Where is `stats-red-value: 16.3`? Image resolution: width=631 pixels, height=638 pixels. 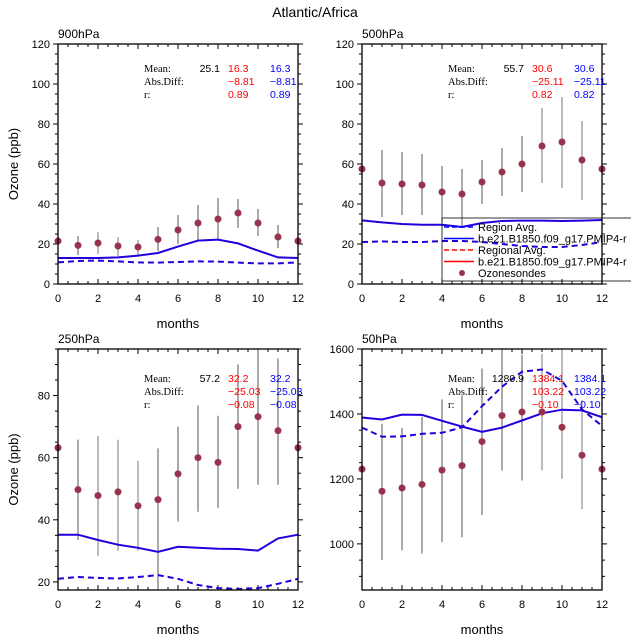
stats-red-value: 16.3 is located at coordinates (238, 69).